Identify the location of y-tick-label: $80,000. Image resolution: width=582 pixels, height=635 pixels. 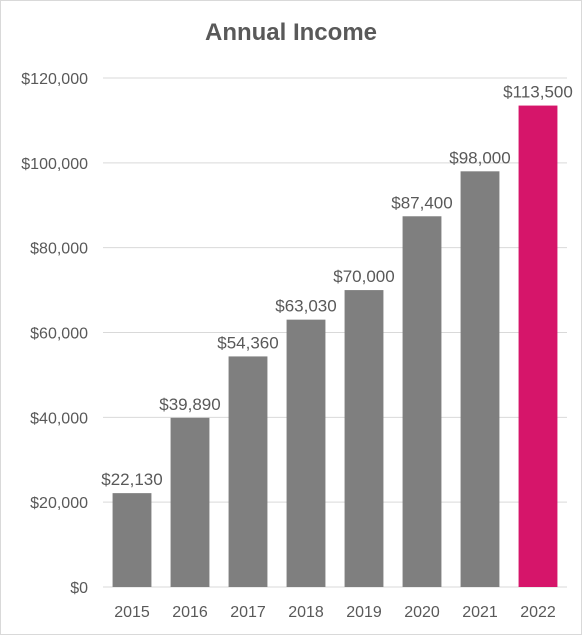
(59, 249).